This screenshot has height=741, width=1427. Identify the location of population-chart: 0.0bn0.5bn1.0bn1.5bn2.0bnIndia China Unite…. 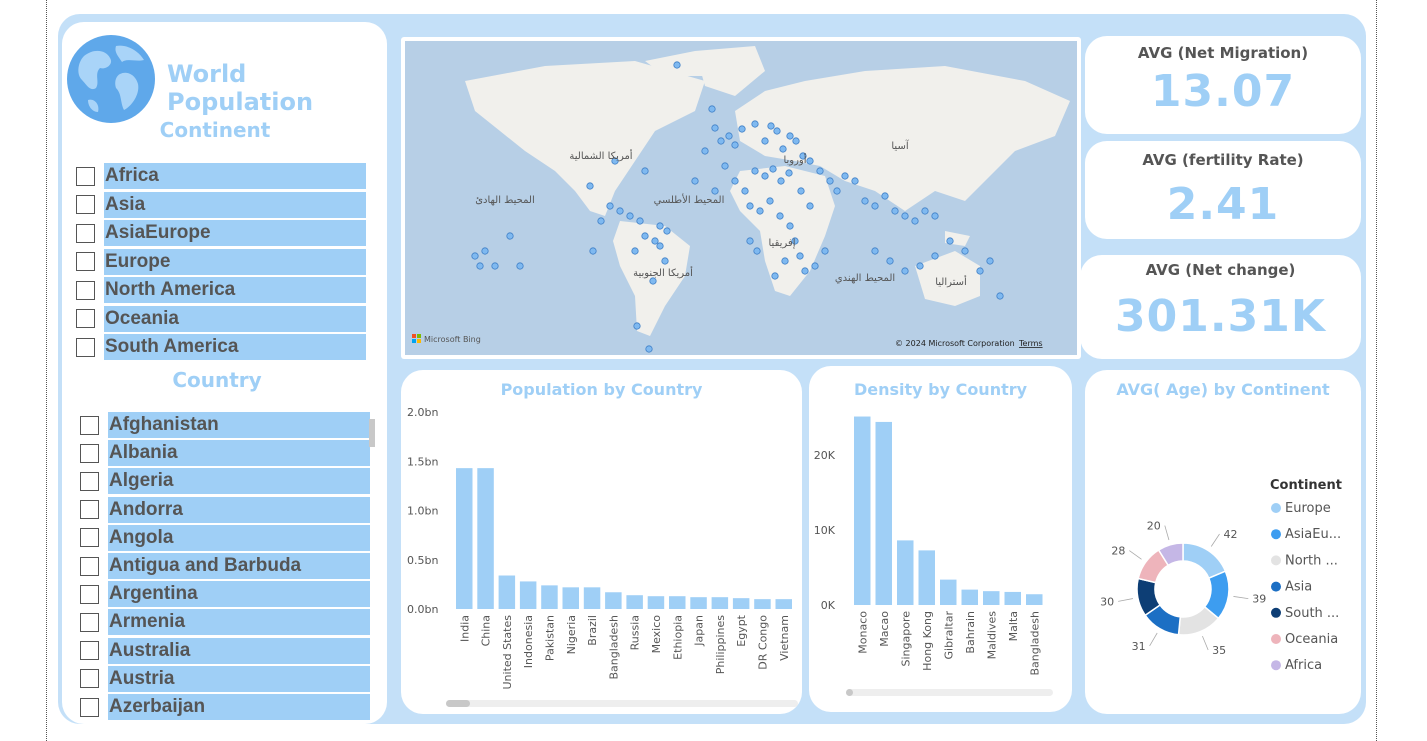
(601, 554).